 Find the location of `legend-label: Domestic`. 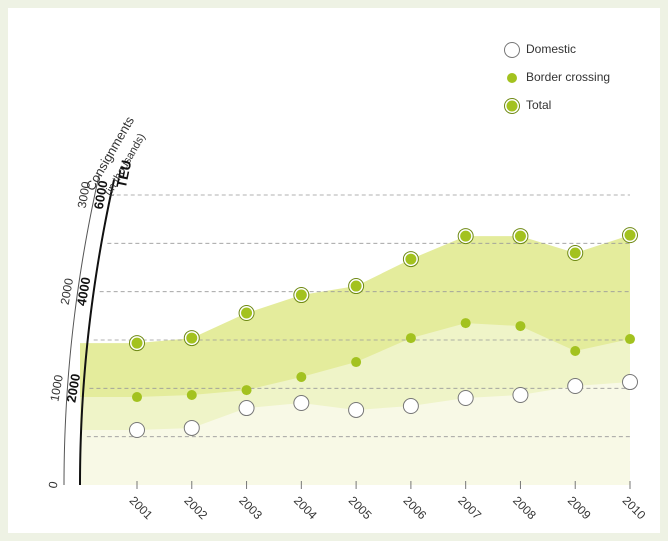

legend-label: Domestic is located at coordinates (551, 49).